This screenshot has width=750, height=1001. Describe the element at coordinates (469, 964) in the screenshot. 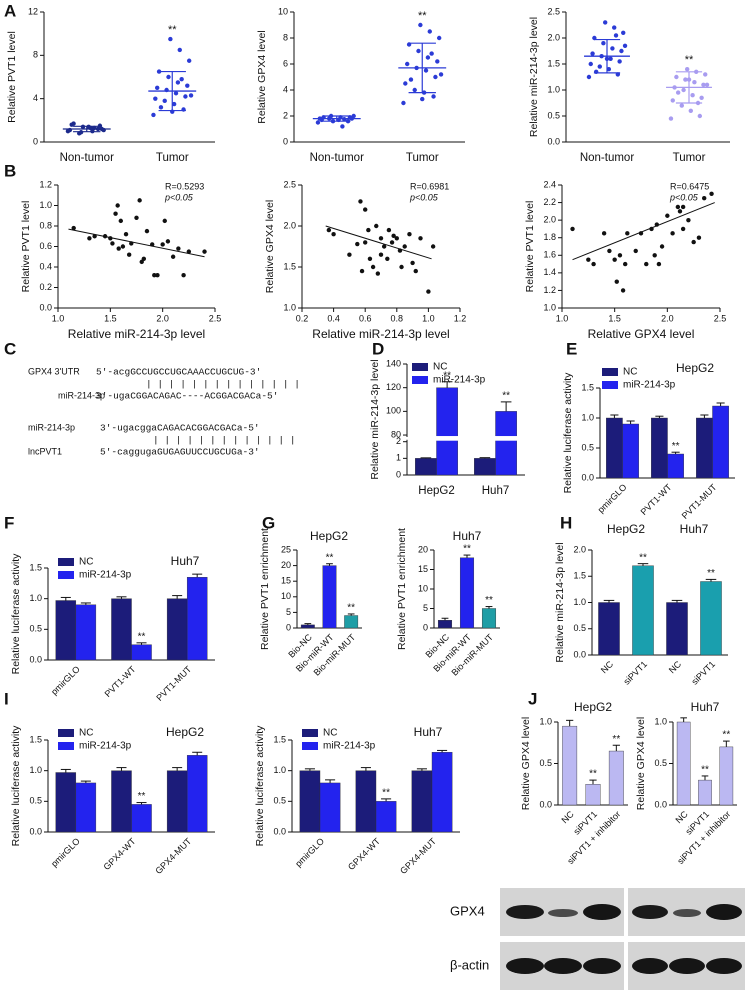

I see `blot-label: β-actin` at that location.